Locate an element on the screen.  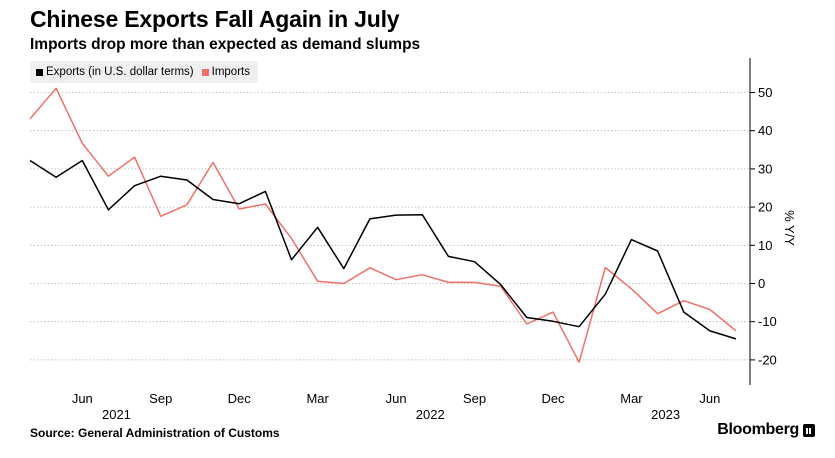
legend-item-exports: Exports (in U.S. dollar terms) is located at coordinates (115, 72).